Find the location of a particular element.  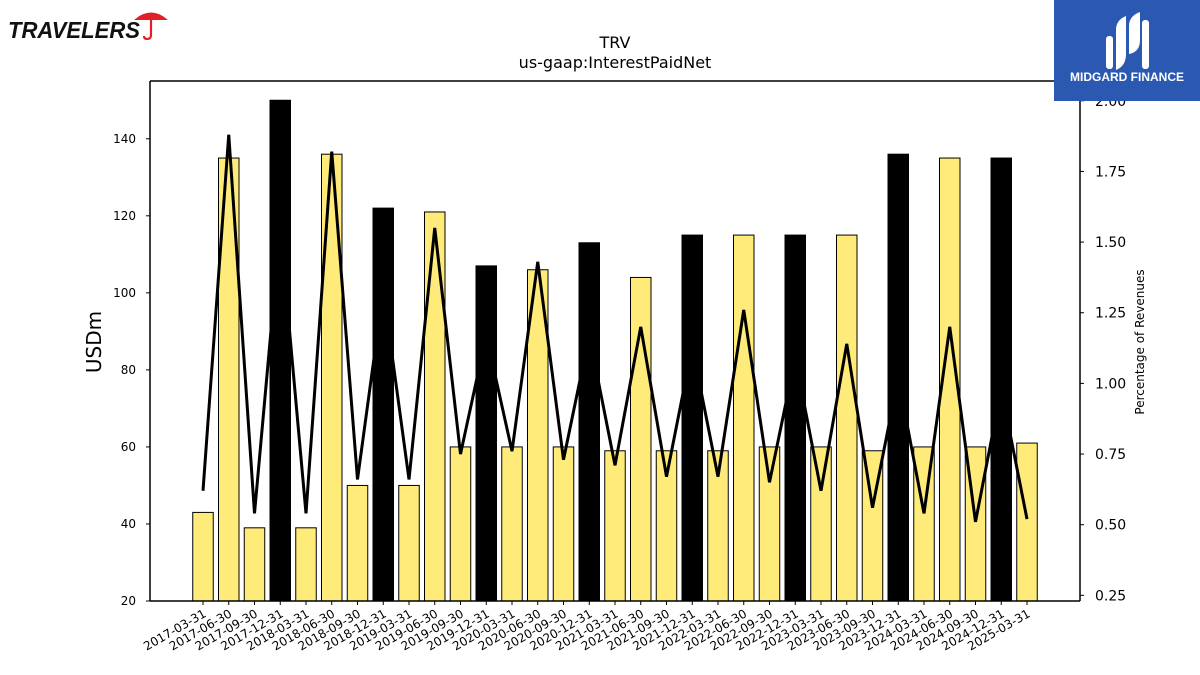

y2-tick-label: 0.25 is located at coordinates (1110, 596).